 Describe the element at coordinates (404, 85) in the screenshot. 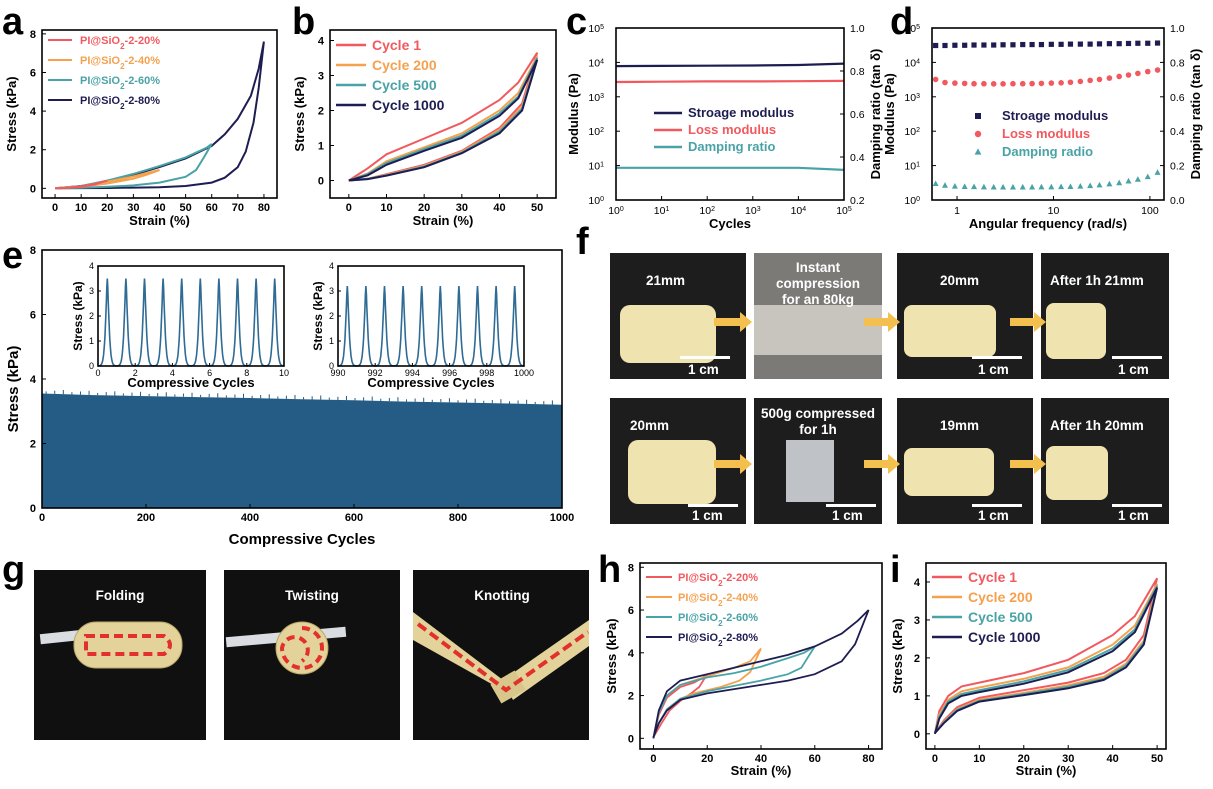

I see `legend-label: Cycle 500` at that location.